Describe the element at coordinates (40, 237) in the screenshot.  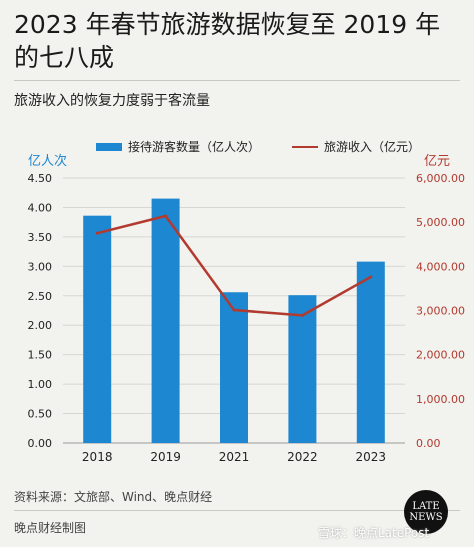
I see `left-tick-label: 3.50` at that location.